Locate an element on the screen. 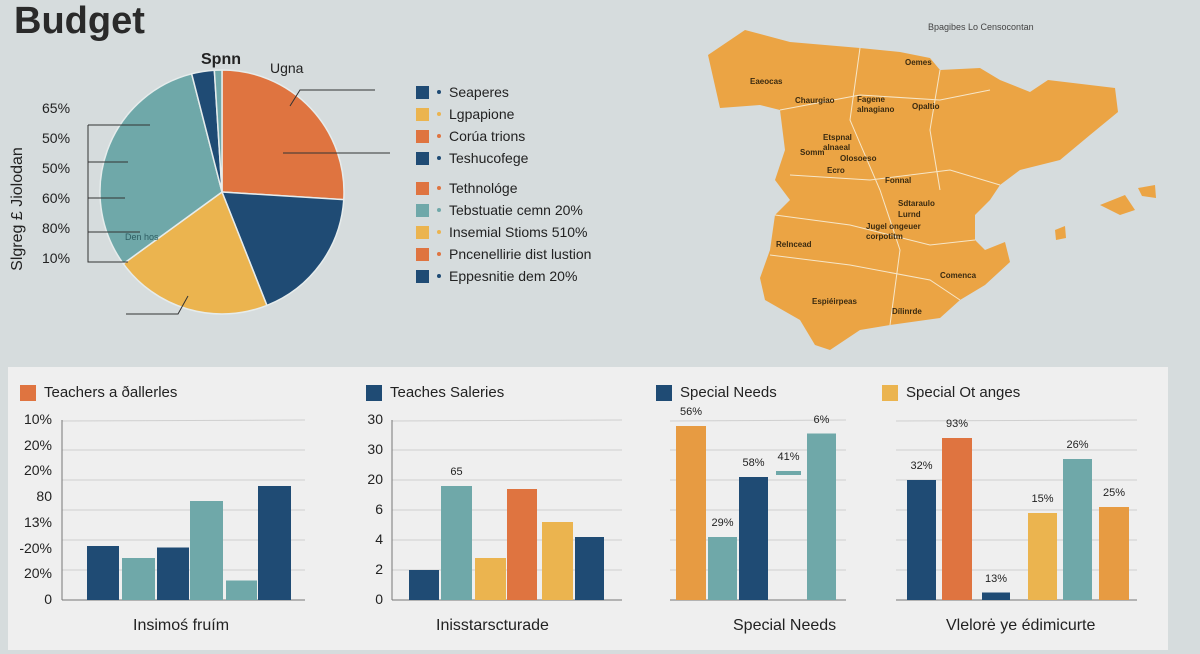 This screenshot has height=654, width=1200. bar-data-label: 56% is located at coordinates (691, 412).